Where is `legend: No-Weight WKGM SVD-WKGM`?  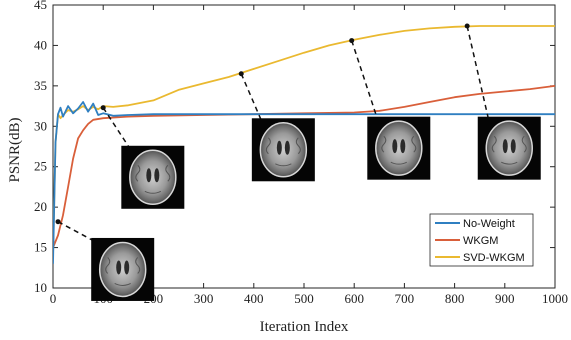
legend: No-Weight WKGM SVD-WKGM is located at coordinates (481, 240).